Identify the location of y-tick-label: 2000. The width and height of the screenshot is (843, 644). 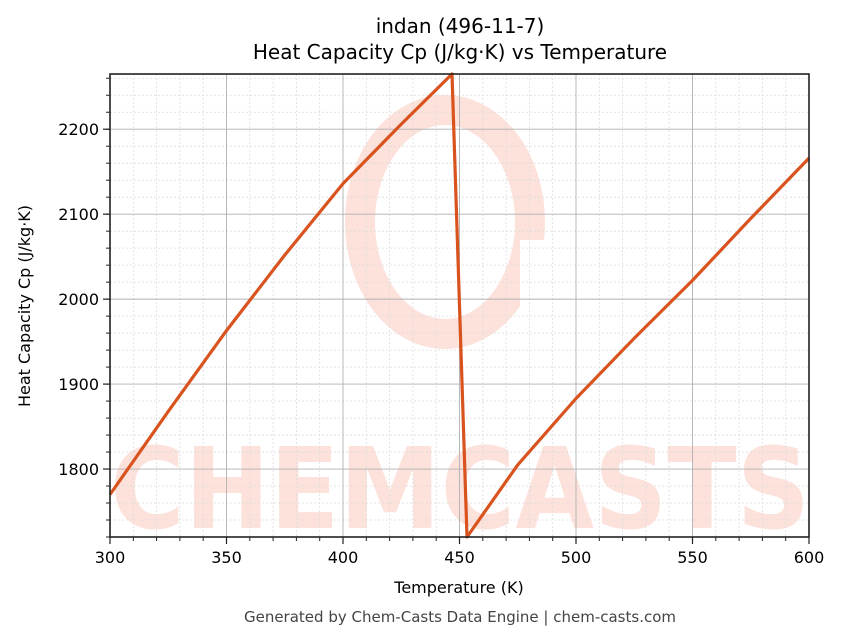
(78, 299).